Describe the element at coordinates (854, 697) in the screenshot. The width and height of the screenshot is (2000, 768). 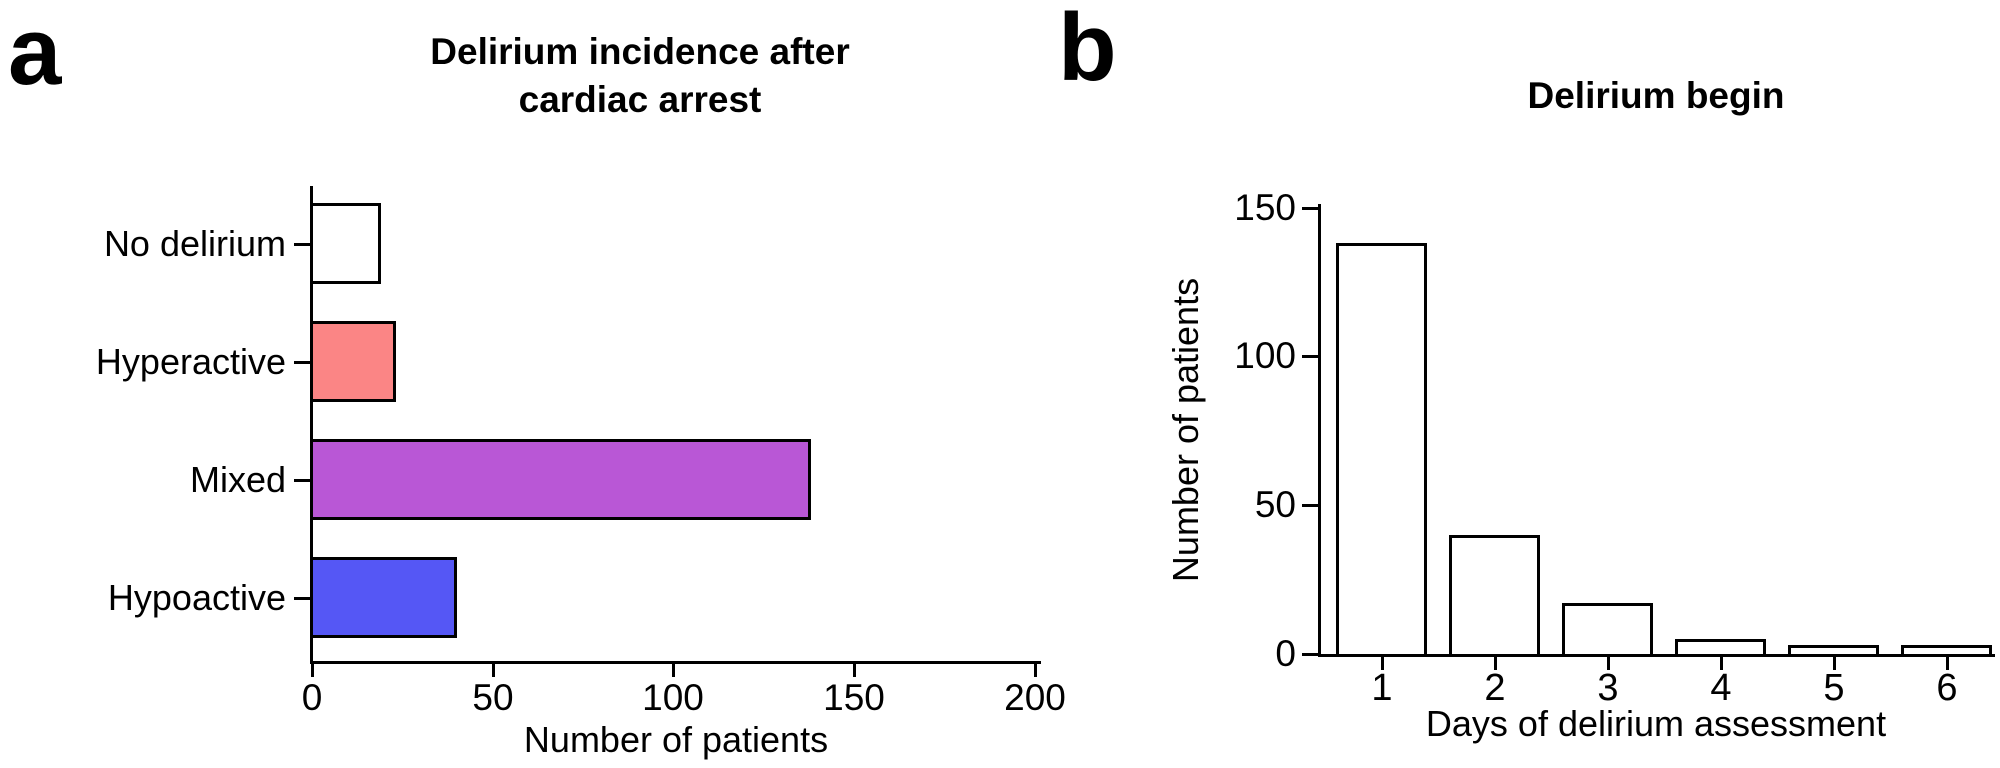
I see `chart-a-x-tick-label: 150` at that location.